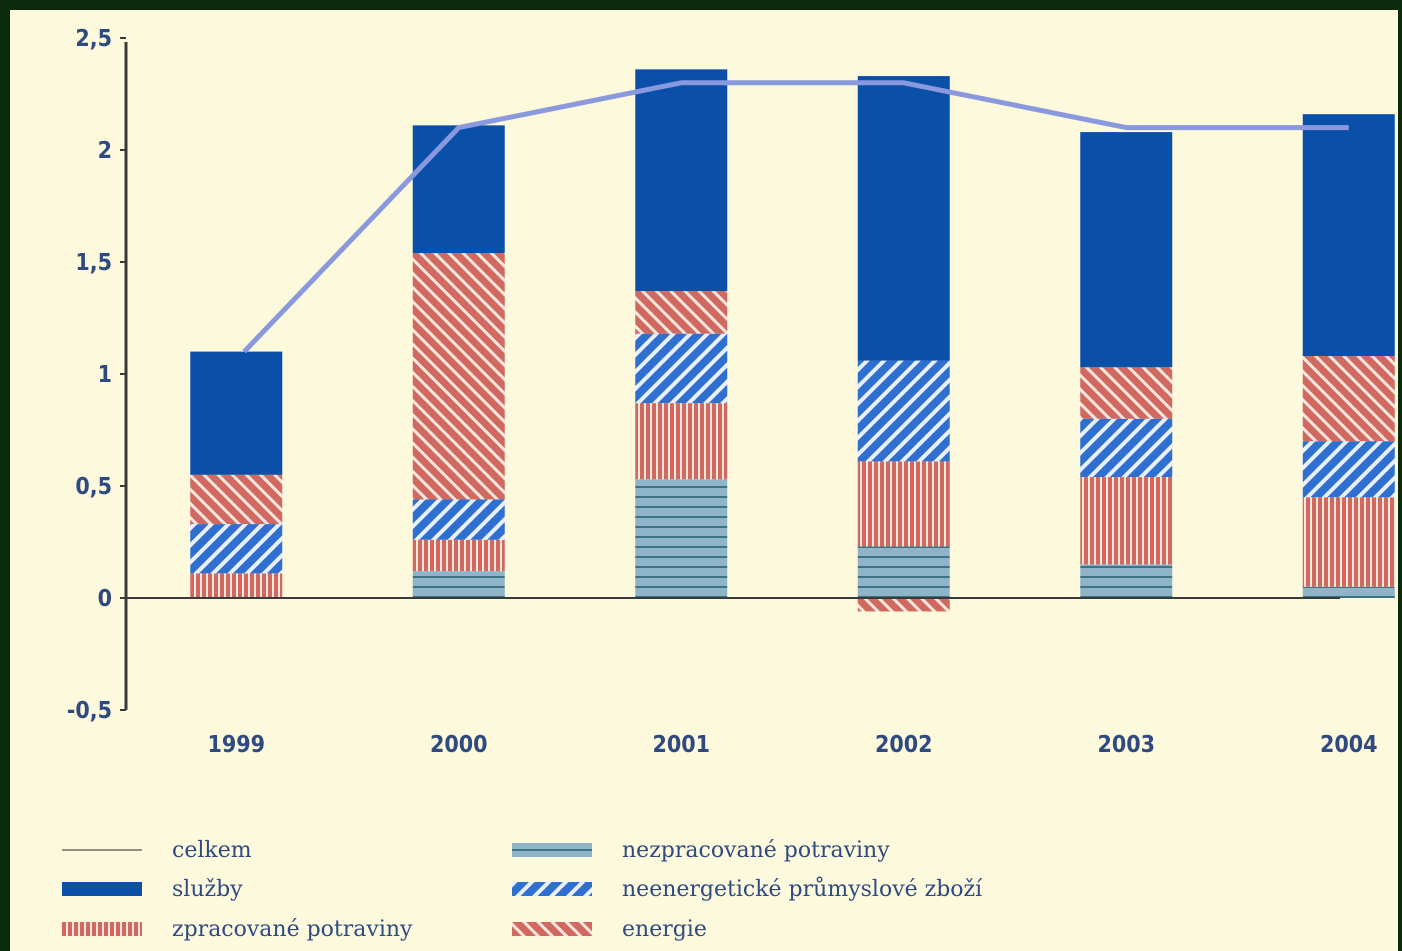 This screenshot has height=951, width=1402. What do you see at coordinates (105, 375) in the screenshot?
I see `y-tick-label: 1` at bounding box center [105, 375].